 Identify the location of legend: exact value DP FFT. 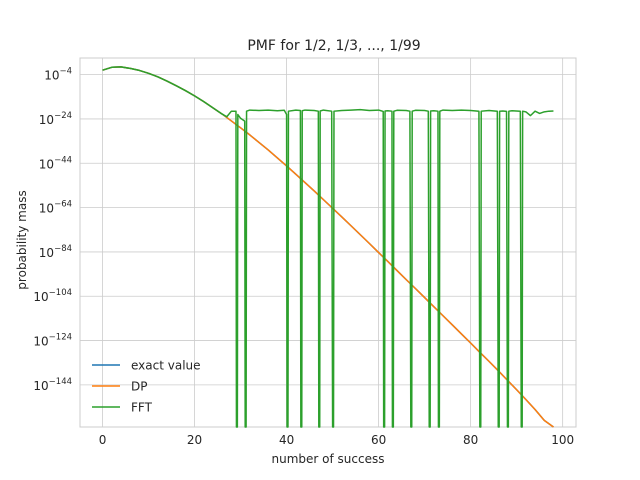
(146, 387).